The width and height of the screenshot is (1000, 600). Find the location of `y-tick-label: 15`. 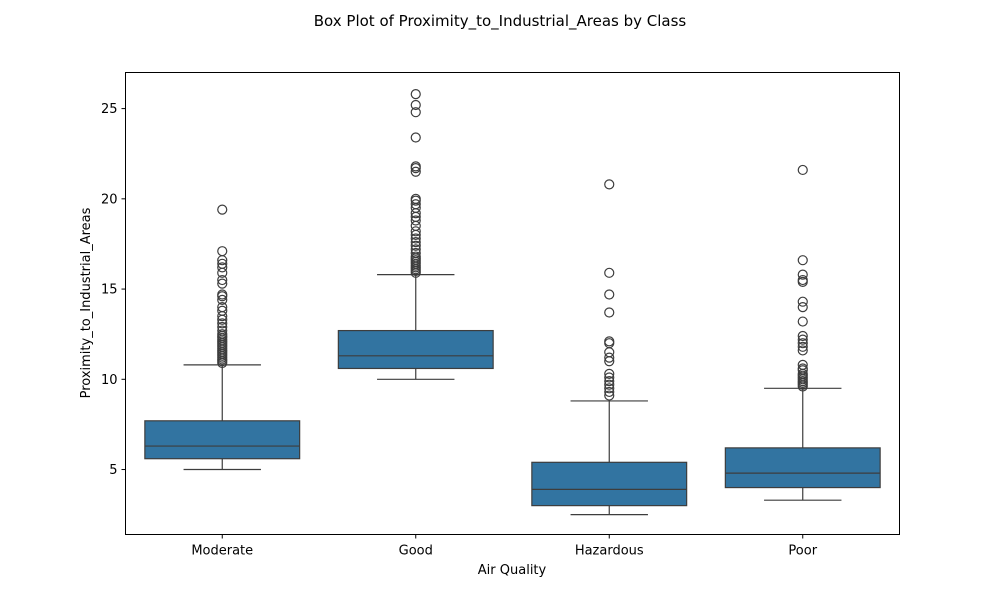

y-tick-label: 15 is located at coordinates (109, 290).